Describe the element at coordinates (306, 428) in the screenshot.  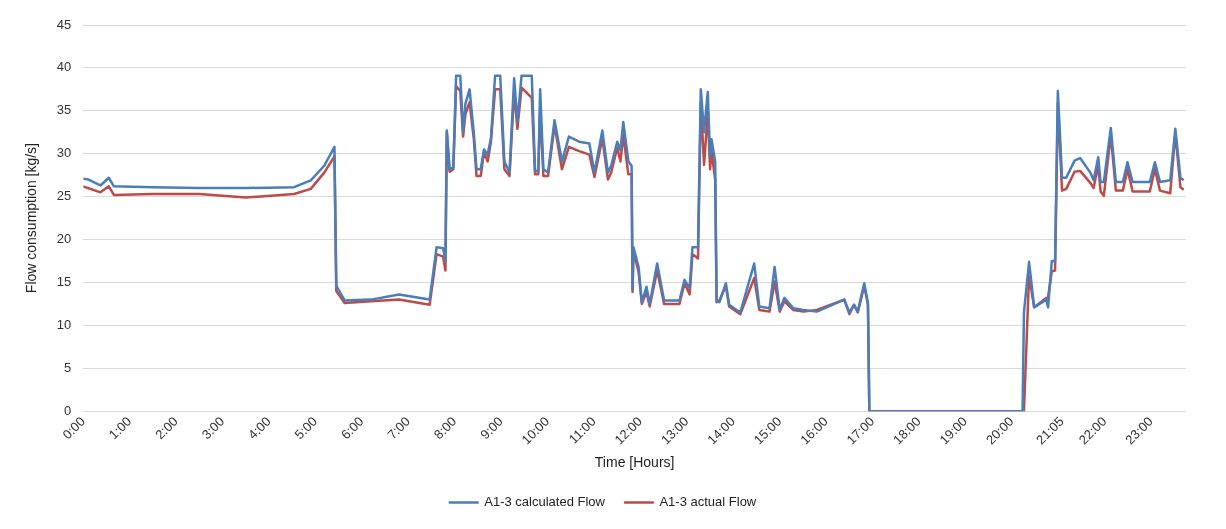
I see `x-tick-label: 5:00` at that location.